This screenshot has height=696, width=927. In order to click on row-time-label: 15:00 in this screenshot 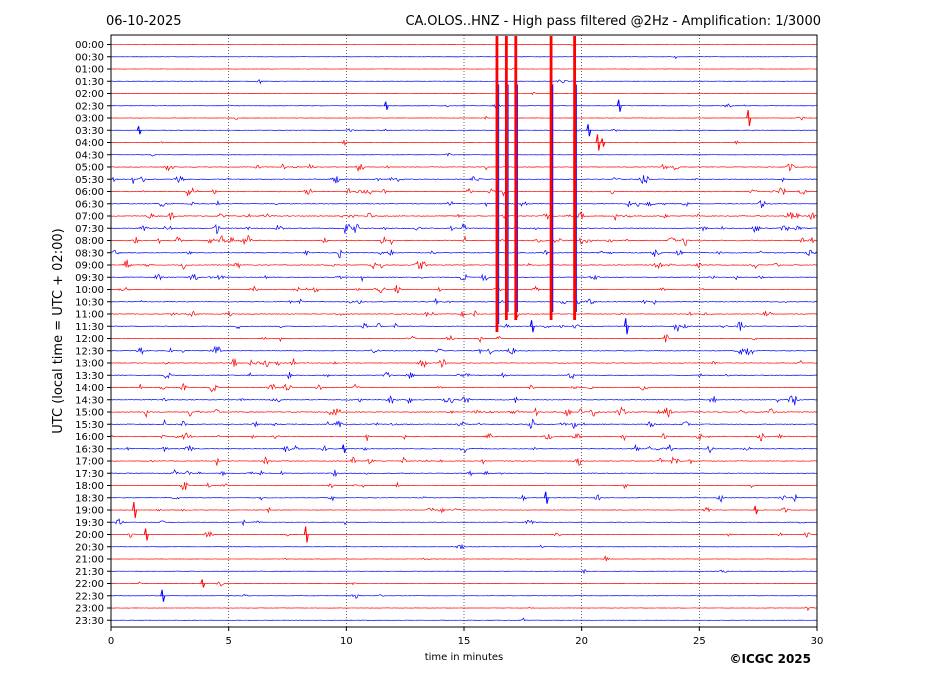, I will do `click(89, 413)`.